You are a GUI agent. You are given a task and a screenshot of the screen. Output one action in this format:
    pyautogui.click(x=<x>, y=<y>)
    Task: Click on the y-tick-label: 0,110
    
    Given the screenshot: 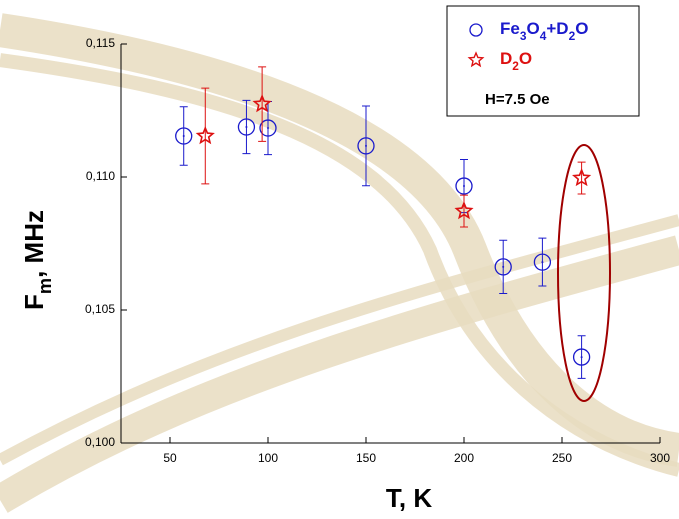 What is the action you would take?
    pyautogui.click(x=100, y=176)
    